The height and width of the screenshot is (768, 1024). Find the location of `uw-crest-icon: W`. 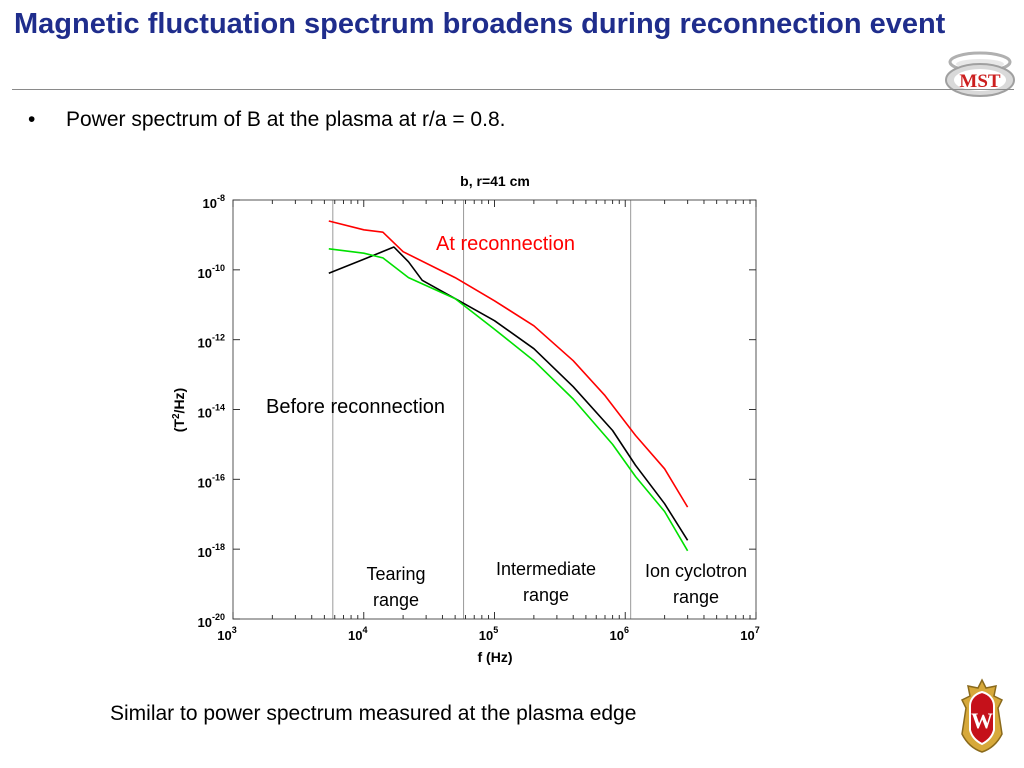

uw-crest-icon: W is located at coordinates (982, 715).